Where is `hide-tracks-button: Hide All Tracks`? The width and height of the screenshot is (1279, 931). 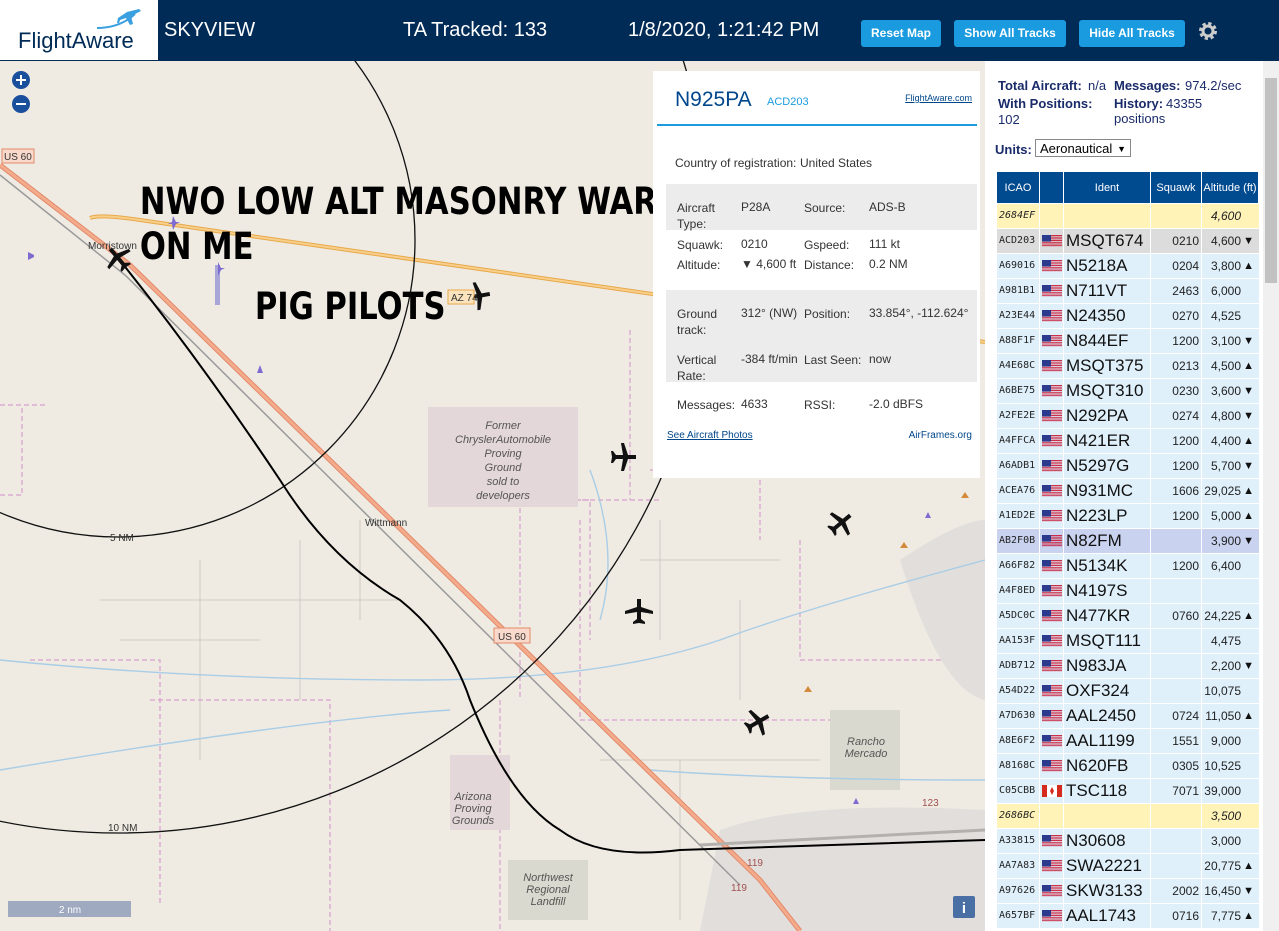 hide-tracks-button: Hide All Tracks is located at coordinates (1132, 33).